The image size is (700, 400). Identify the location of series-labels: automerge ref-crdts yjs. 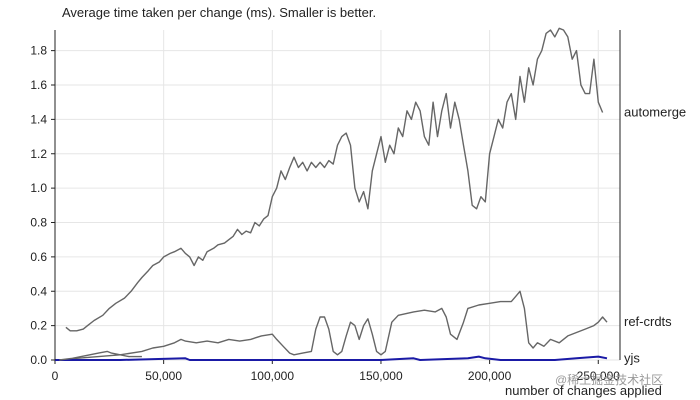
(655, 235).